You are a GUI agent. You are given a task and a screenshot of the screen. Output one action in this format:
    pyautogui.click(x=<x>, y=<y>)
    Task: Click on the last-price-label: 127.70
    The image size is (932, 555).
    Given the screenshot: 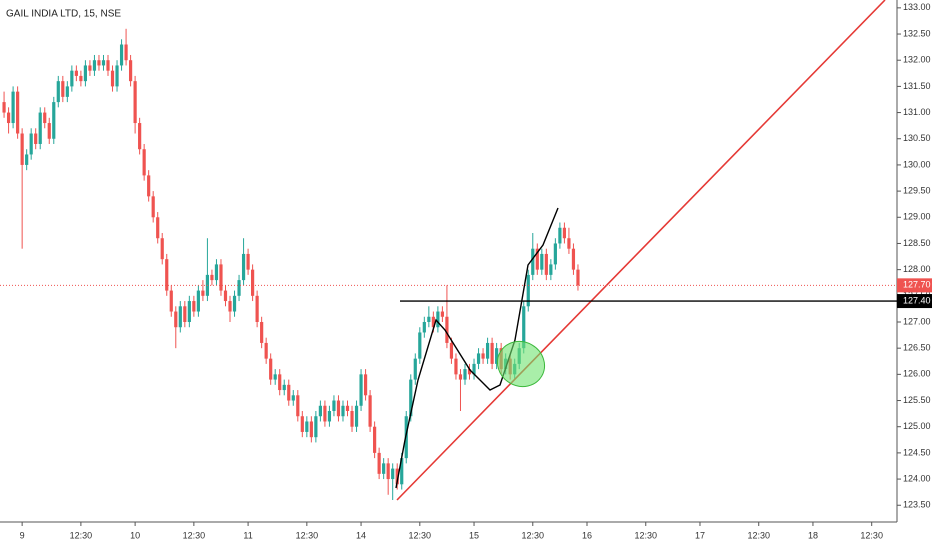 What is the action you would take?
    pyautogui.click(x=917, y=285)
    